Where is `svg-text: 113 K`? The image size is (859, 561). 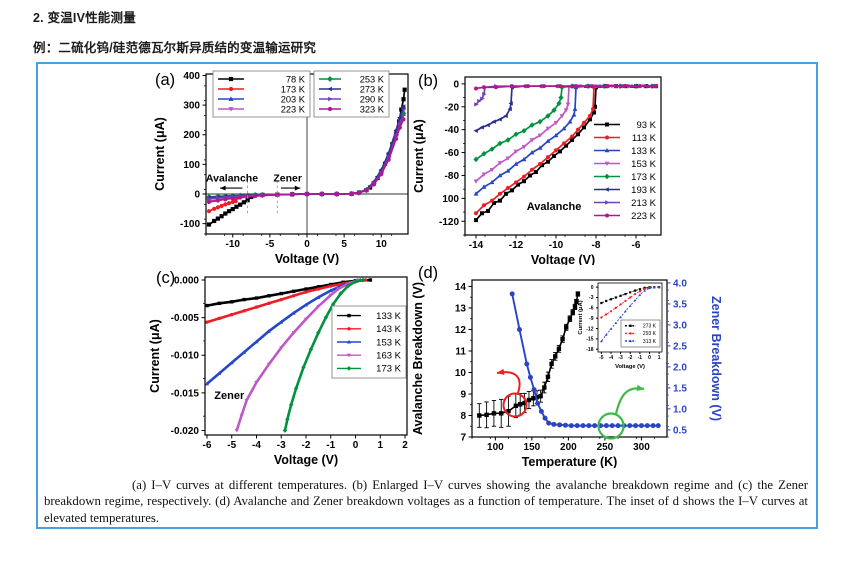
svg-text: 113 K is located at coordinates (644, 138).